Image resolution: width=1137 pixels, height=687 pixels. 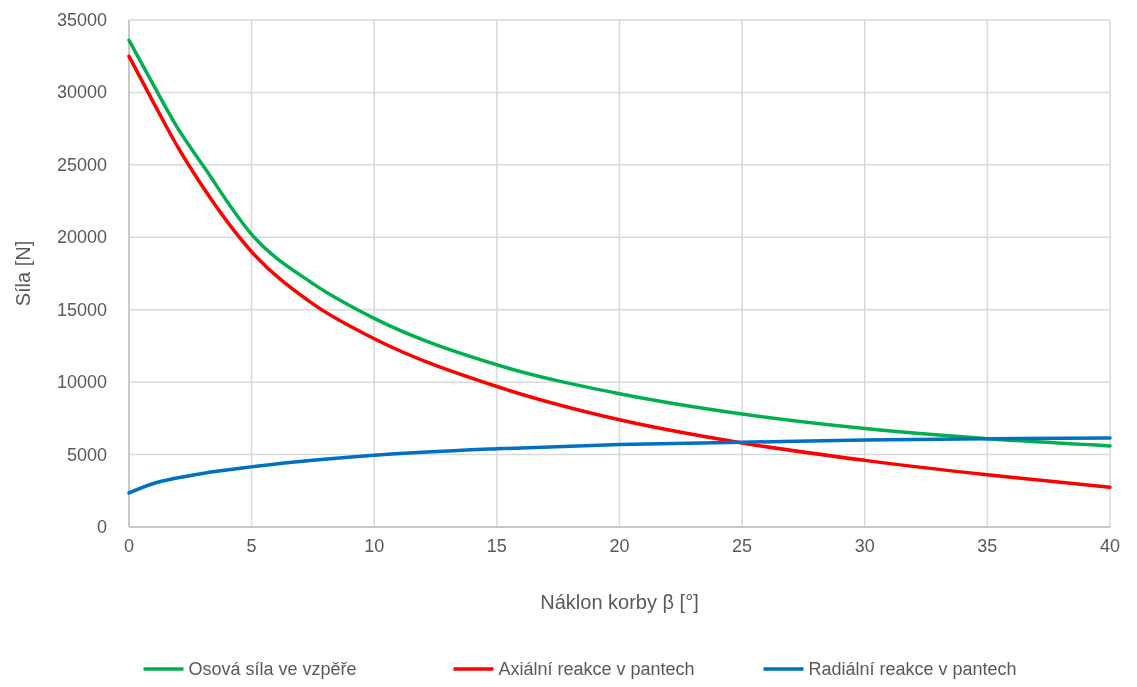 I want to click on legend-label: Radiální reakce v pantech, so click(x=912, y=669).